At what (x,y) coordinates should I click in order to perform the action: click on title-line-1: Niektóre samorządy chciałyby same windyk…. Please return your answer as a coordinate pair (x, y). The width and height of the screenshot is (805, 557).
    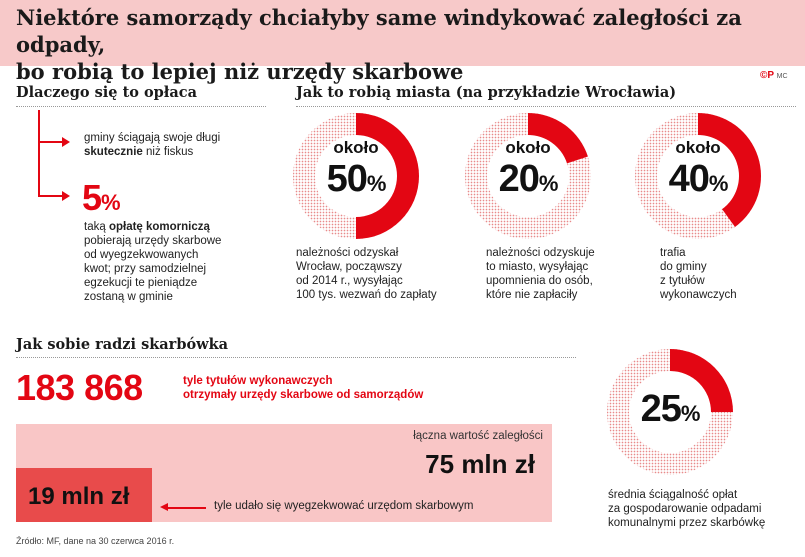
    Looking at the image, I should click on (379, 31).